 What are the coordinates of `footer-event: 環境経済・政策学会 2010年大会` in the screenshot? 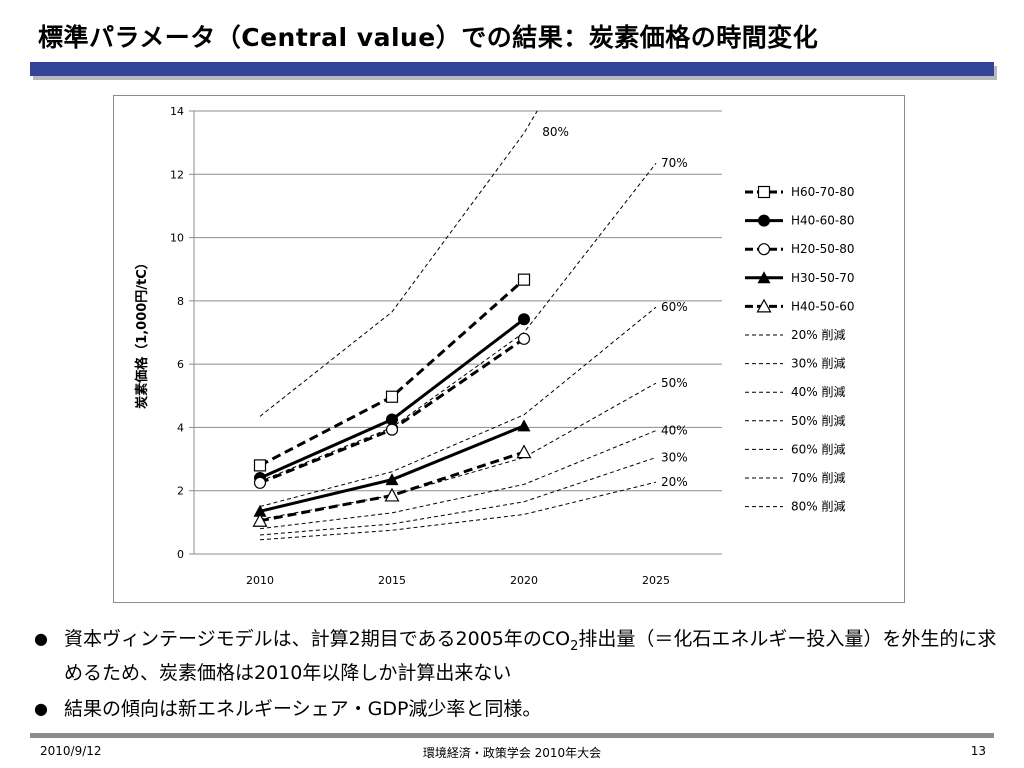 It's located at (512, 753).